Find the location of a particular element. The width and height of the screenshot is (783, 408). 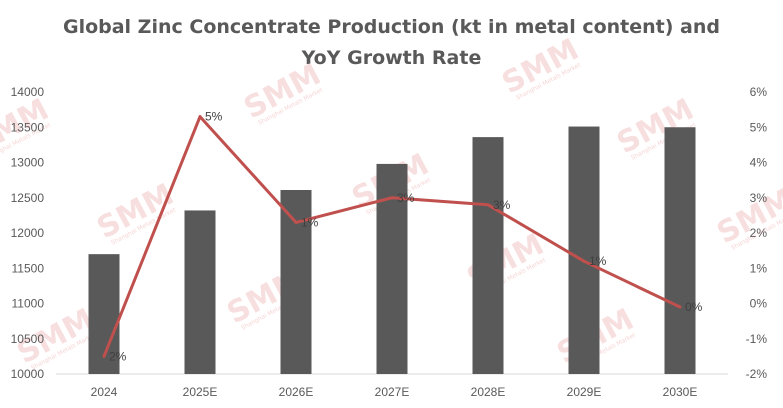

growth-rate-point-2030E is located at coordinates (680, 307).